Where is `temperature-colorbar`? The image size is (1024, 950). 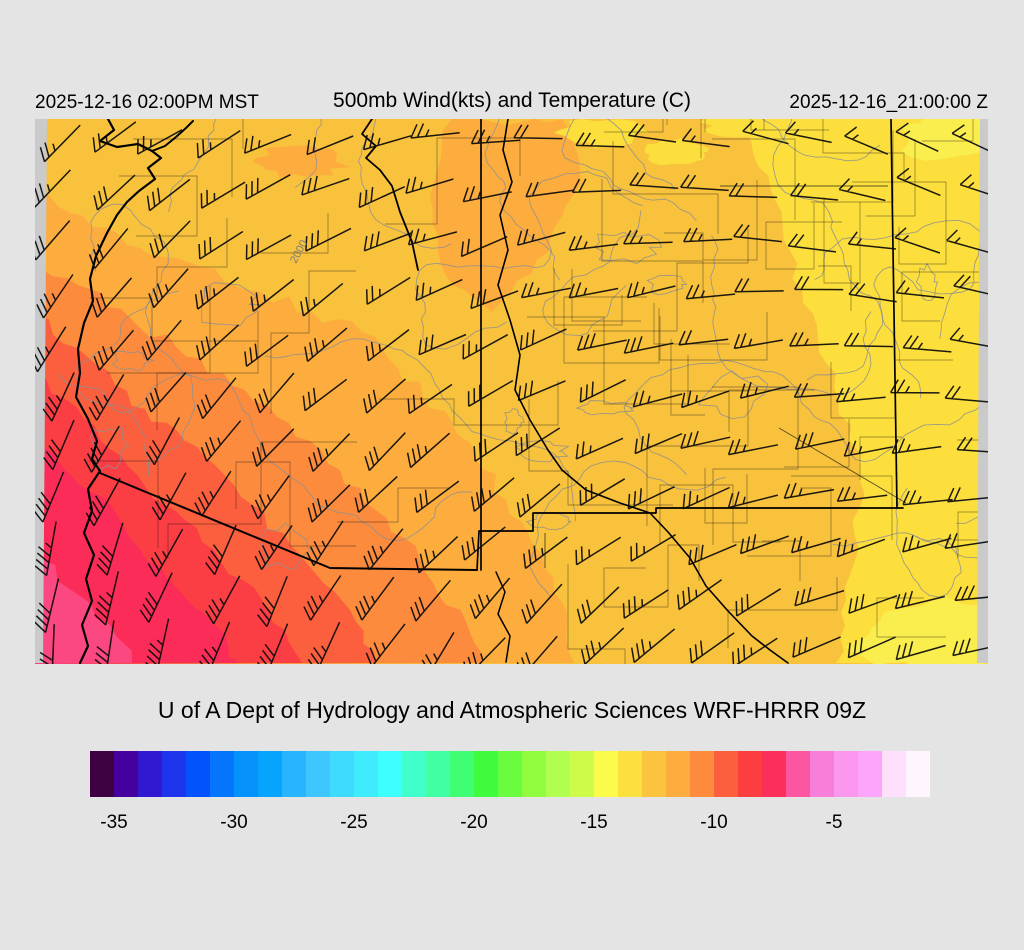
temperature-colorbar is located at coordinates (510, 774).